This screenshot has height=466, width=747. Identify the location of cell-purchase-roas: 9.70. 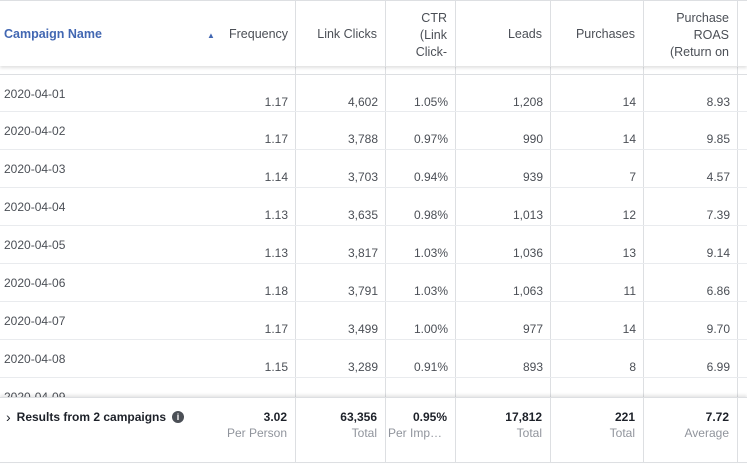
(718, 329).